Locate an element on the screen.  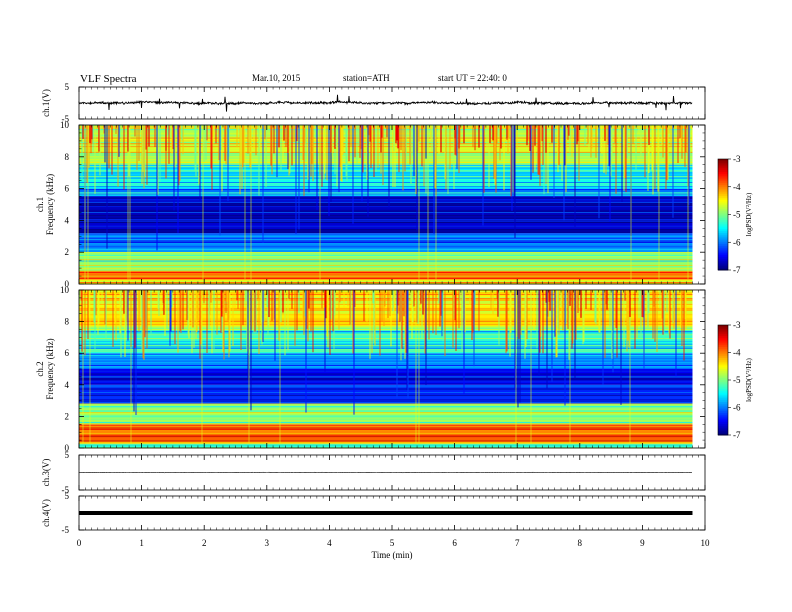
ch3-waveform-trace is located at coordinates (385, 472).